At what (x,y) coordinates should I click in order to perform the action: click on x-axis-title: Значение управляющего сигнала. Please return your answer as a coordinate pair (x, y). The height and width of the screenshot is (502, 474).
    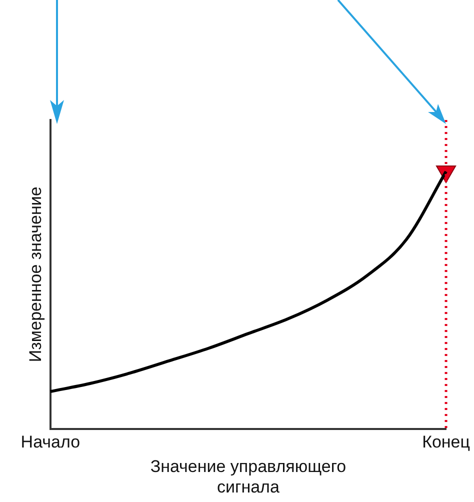
    Looking at the image, I should click on (248, 476).